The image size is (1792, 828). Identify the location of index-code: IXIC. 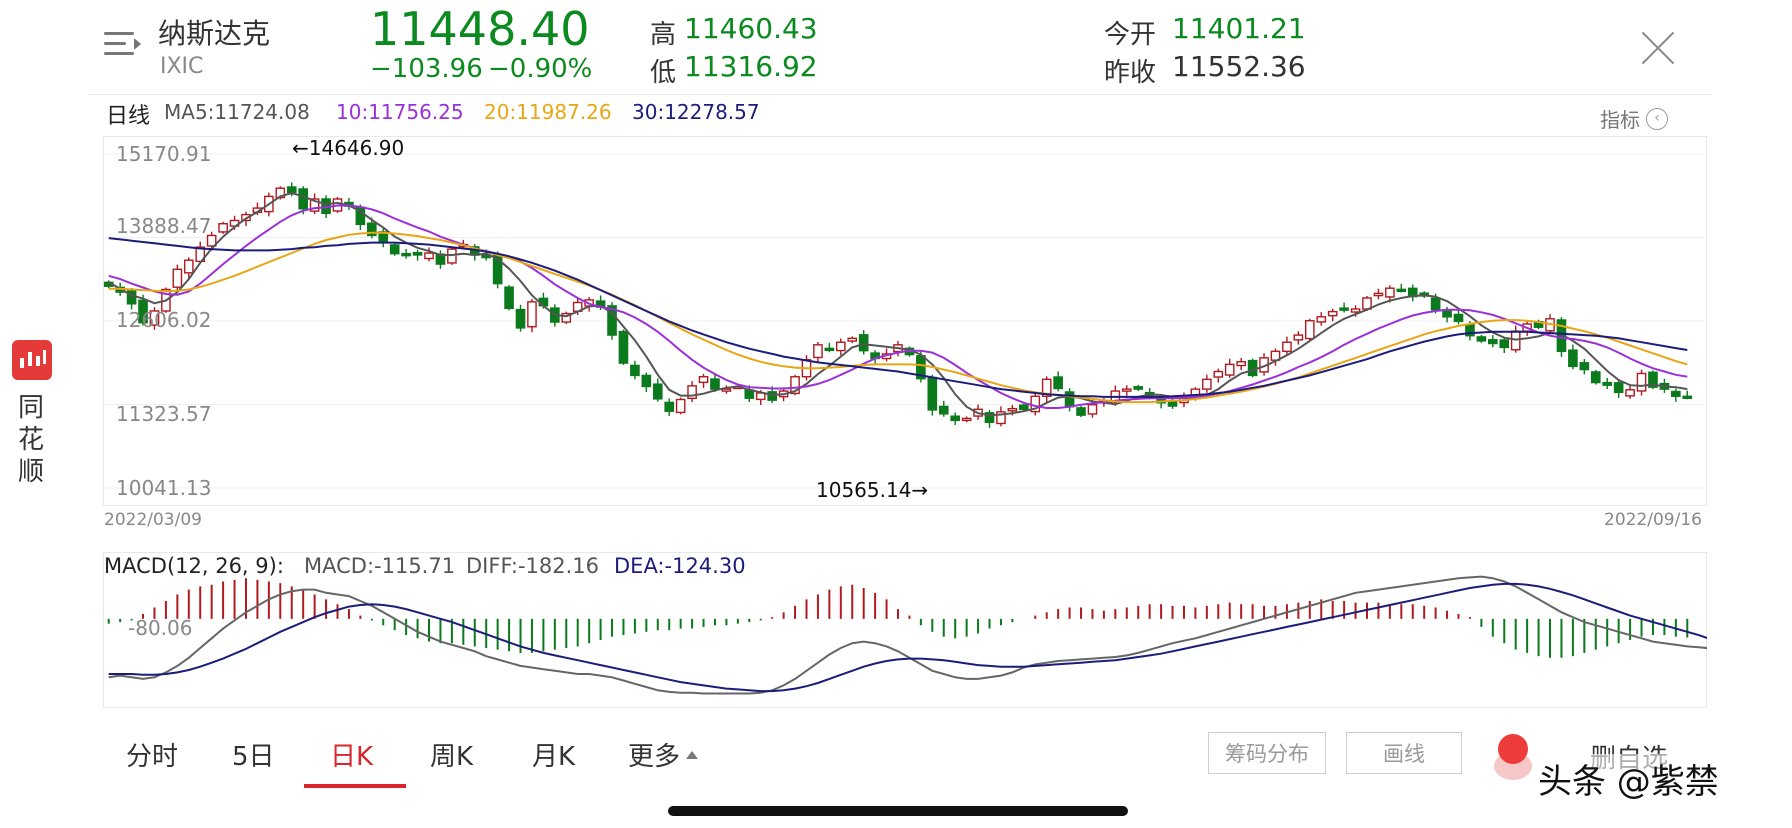
(182, 66).